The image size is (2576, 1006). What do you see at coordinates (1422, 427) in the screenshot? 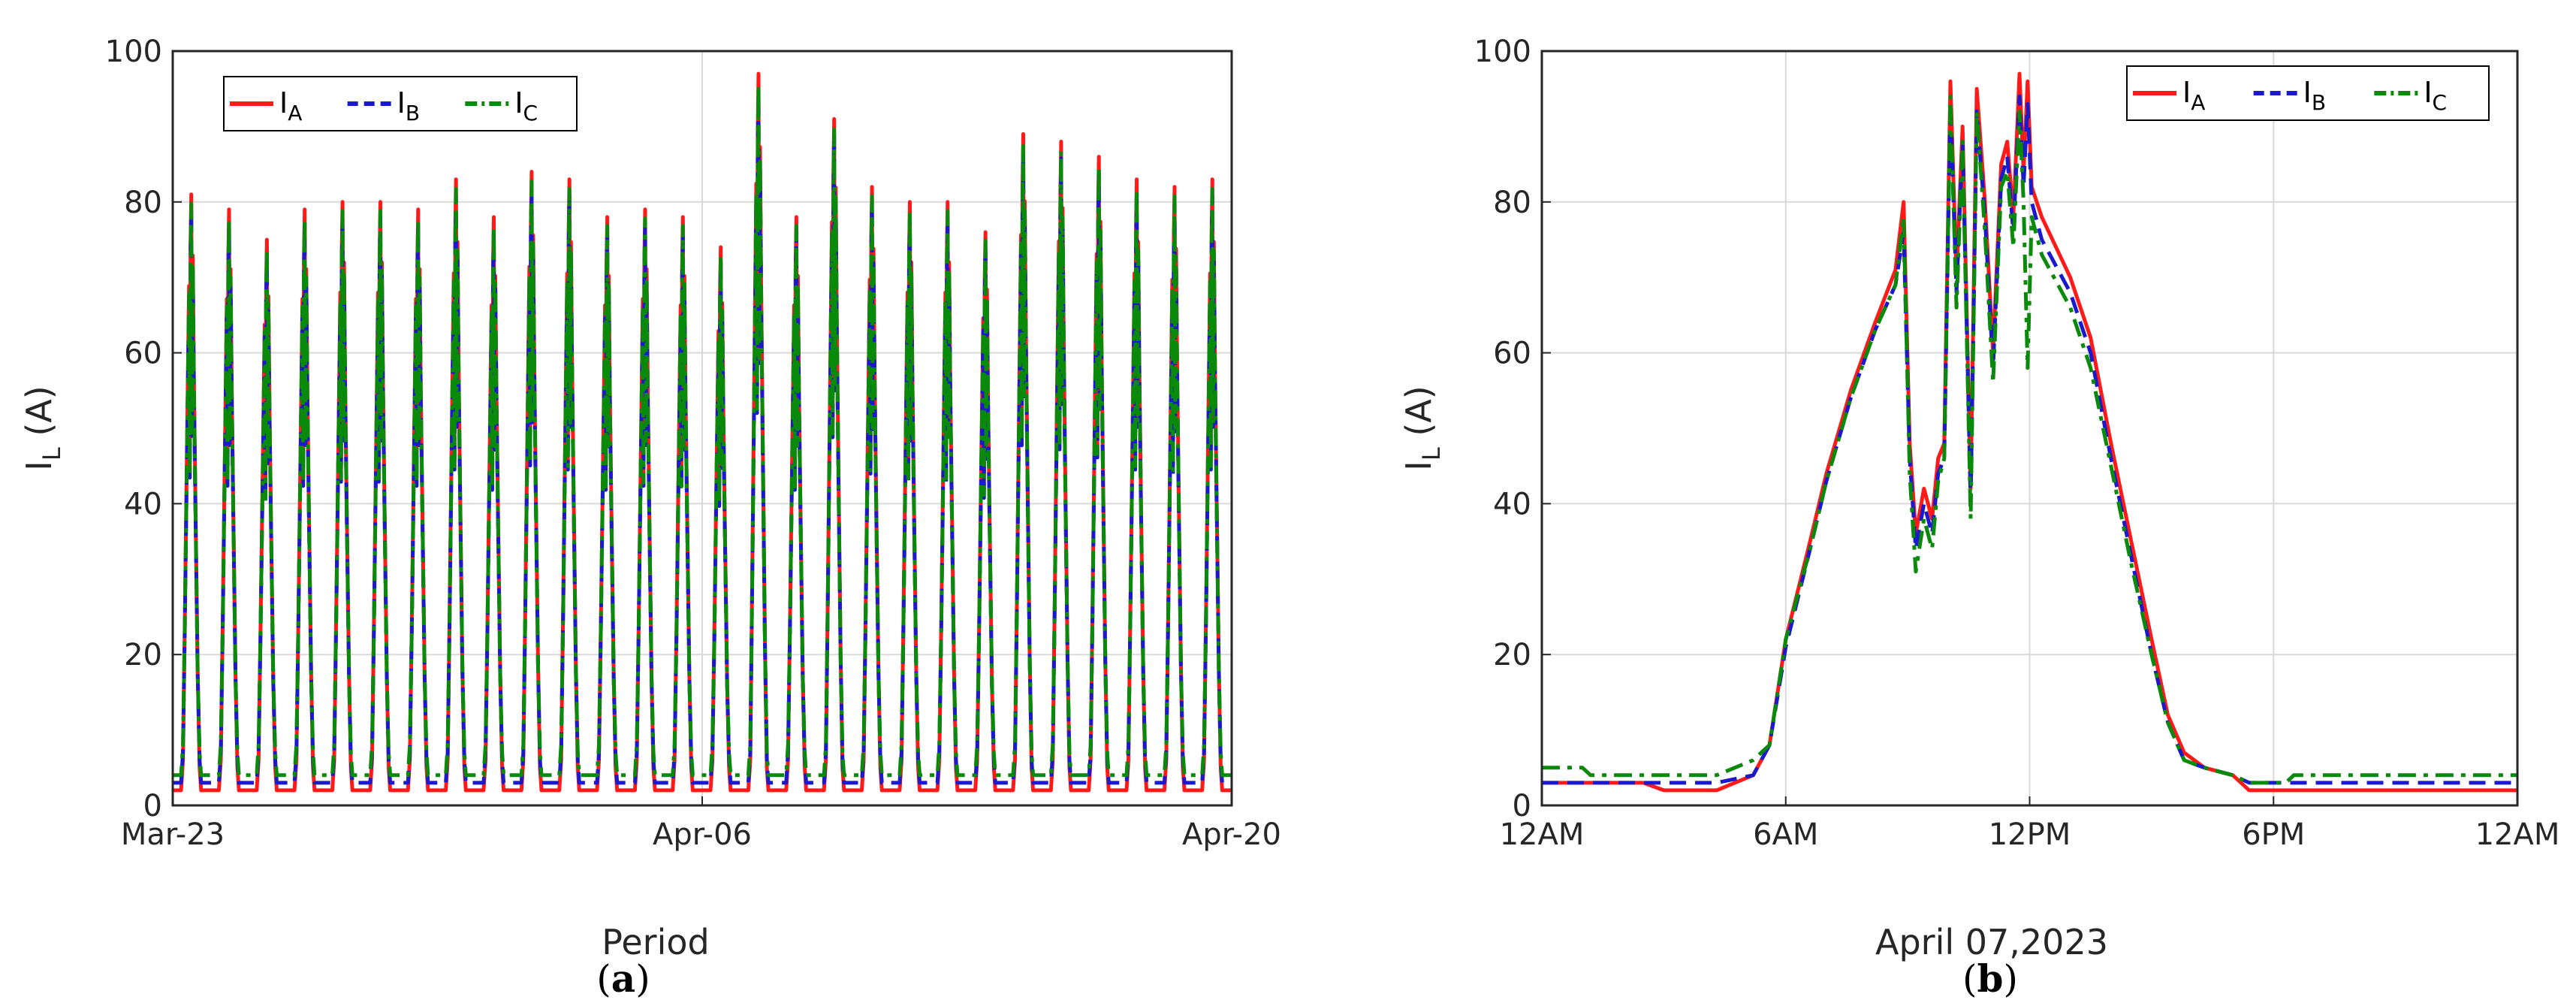
I see `y-axis-label-b: IL (A)` at bounding box center [1422, 427].